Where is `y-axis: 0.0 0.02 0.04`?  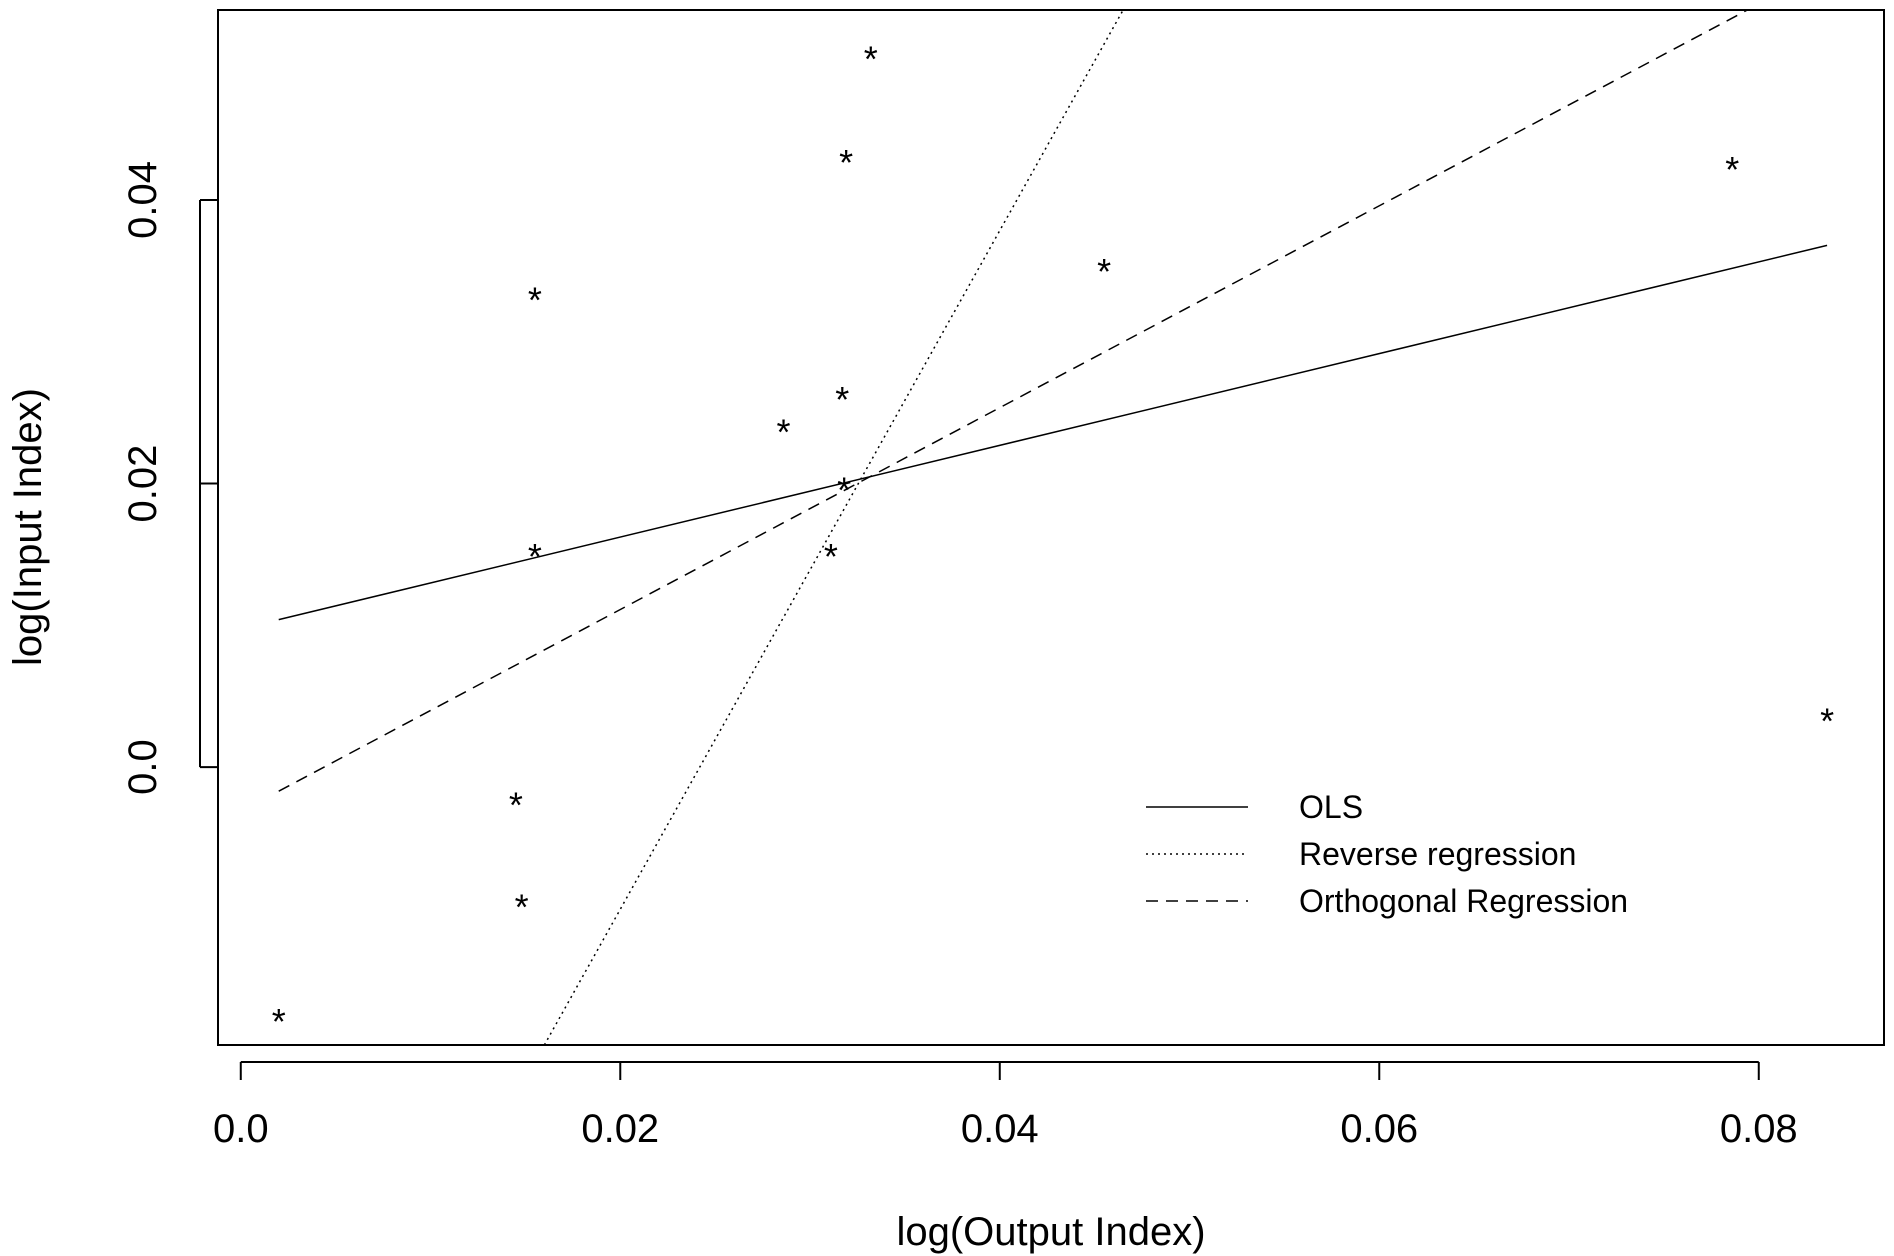
y-axis: 0.0 0.02 0.04 is located at coordinates (169, 478).